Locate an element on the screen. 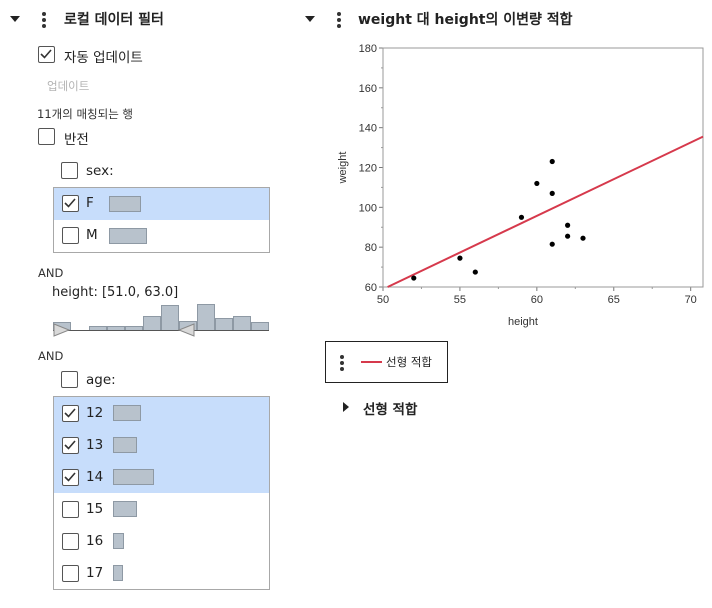 The width and height of the screenshot is (712, 608). update-button: 업데이트 is located at coordinates (68, 86).